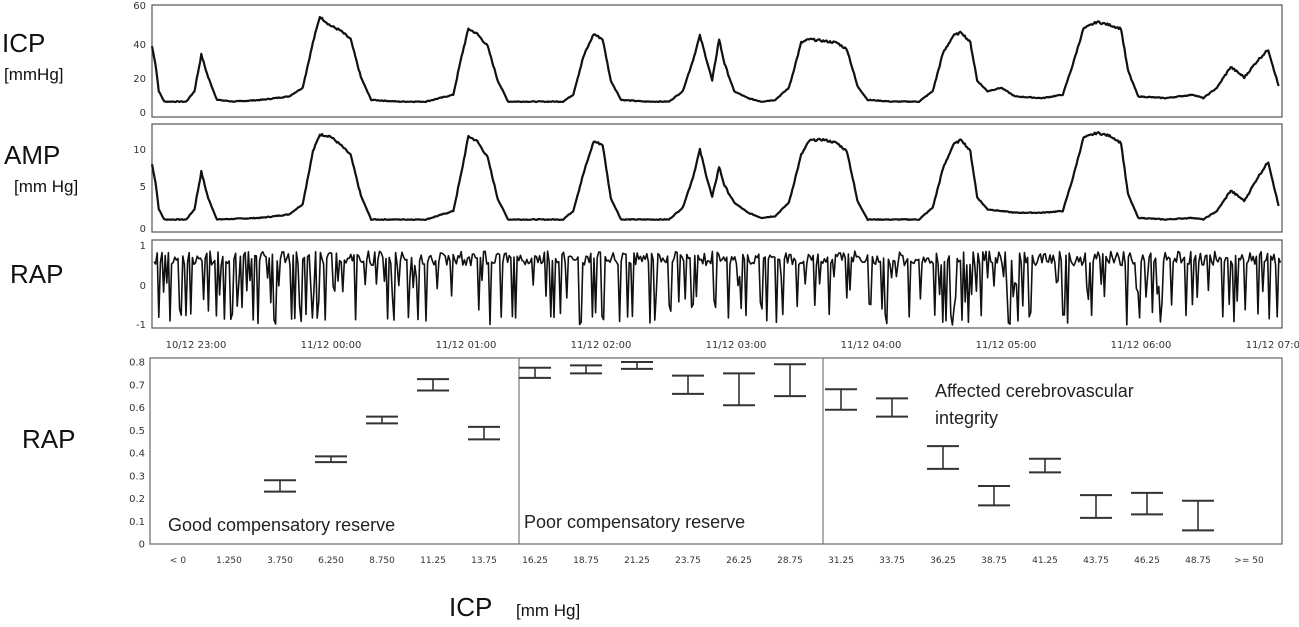  I want to click on errorbar-ytick: 0, so click(142, 545).